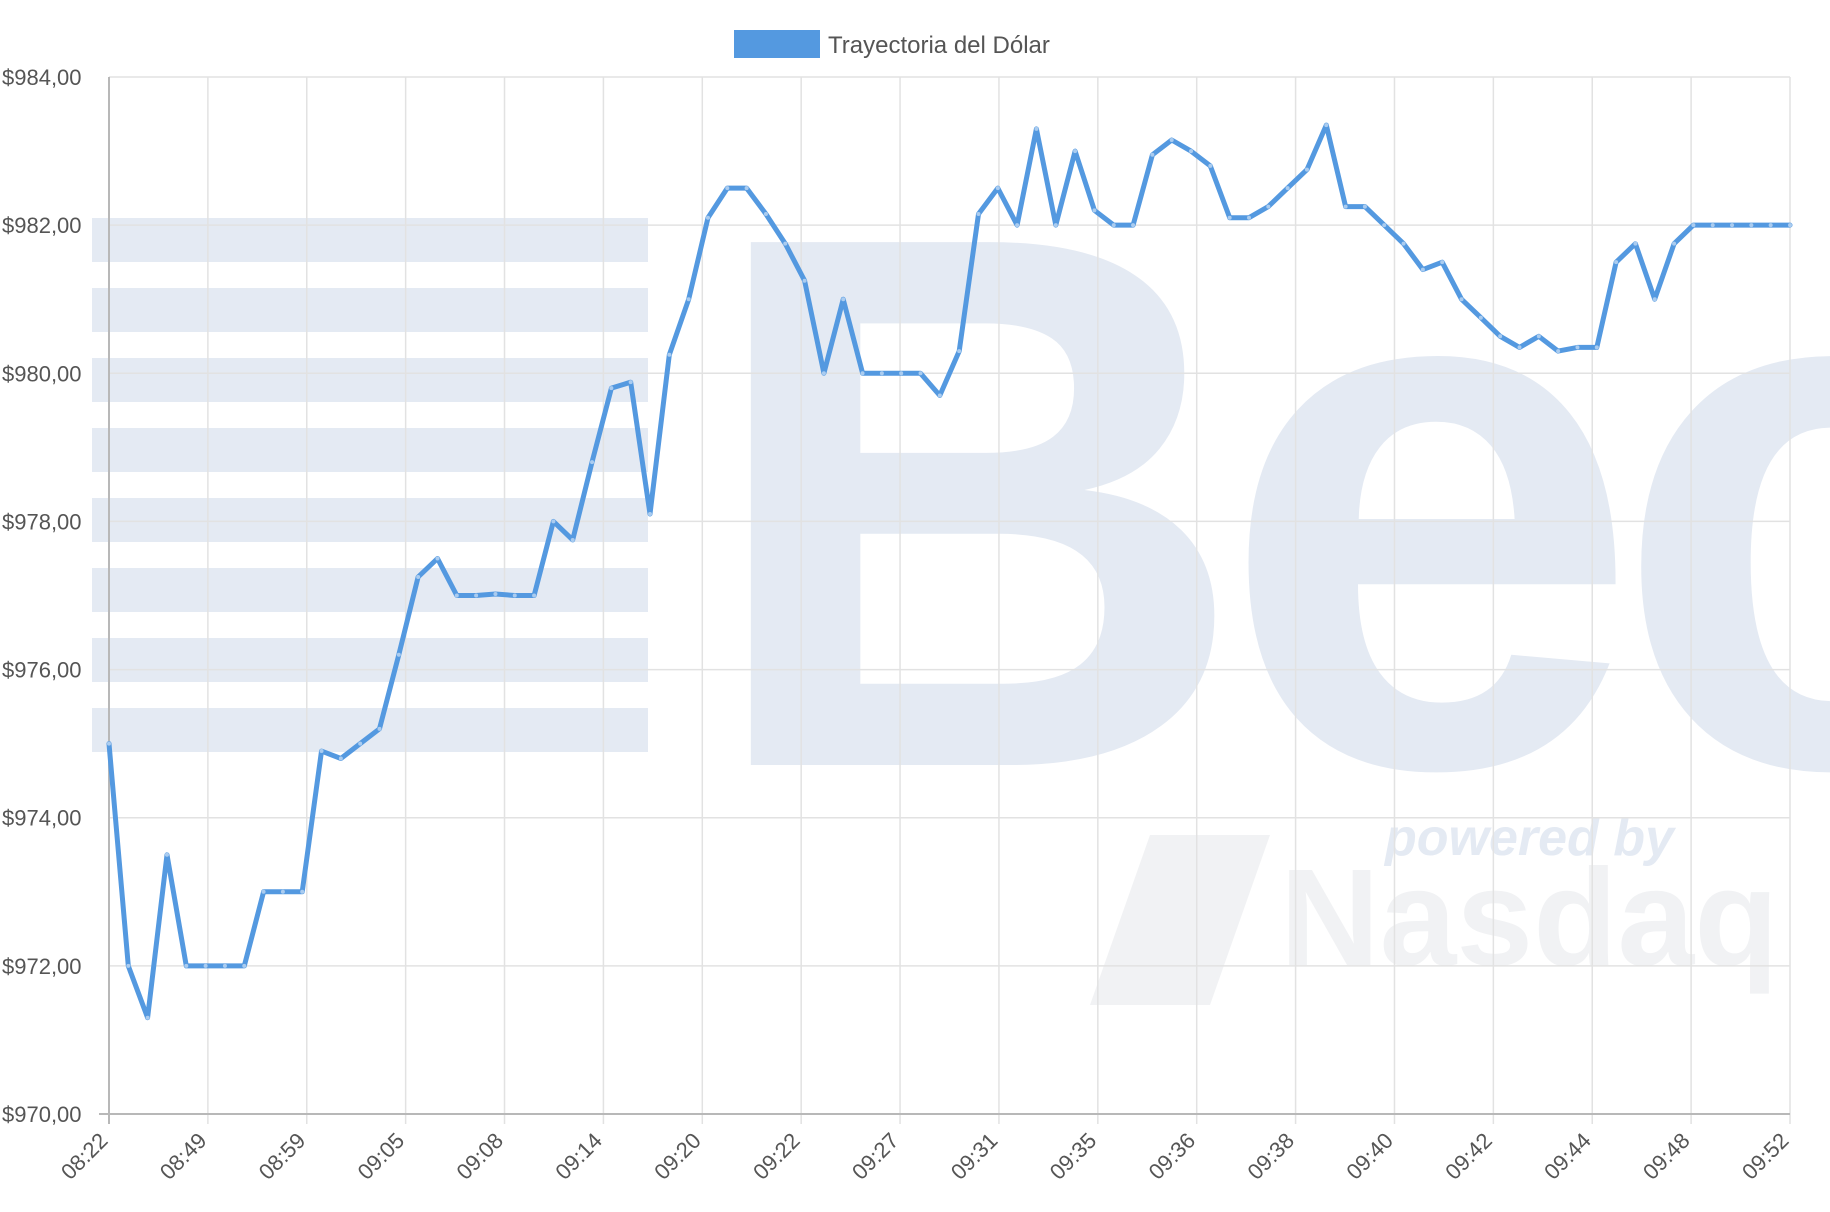 This screenshot has height=1212, width=1830. Describe the element at coordinates (1567, 1156) in the screenshot. I see `x-tick-label: 09:44` at that location.